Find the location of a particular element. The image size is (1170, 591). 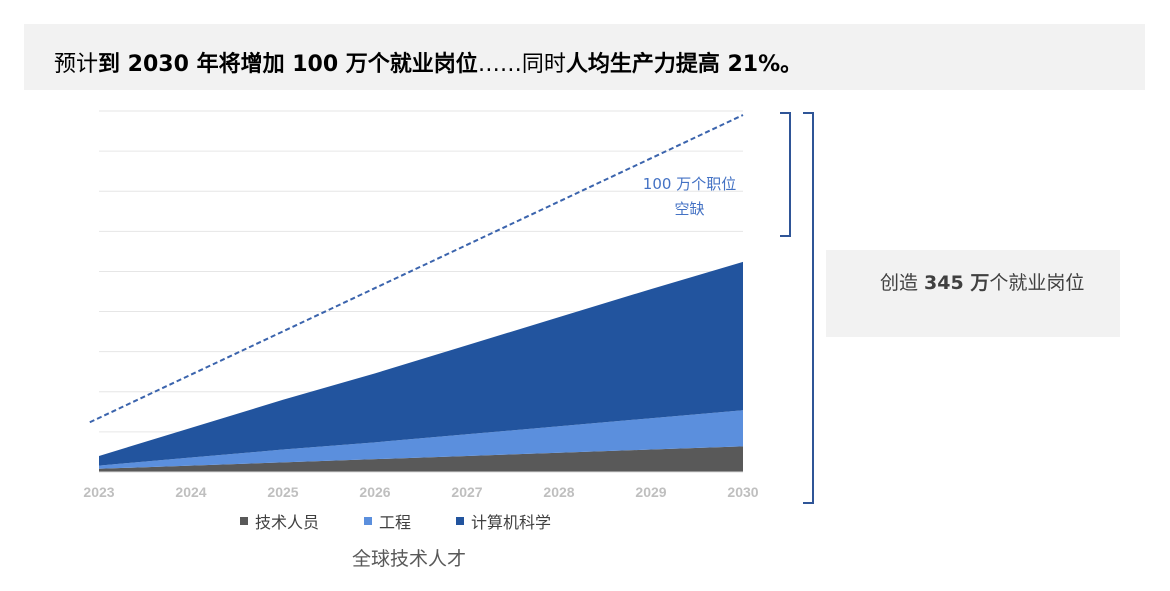

legend-label: 技术人员 is located at coordinates (287, 522).